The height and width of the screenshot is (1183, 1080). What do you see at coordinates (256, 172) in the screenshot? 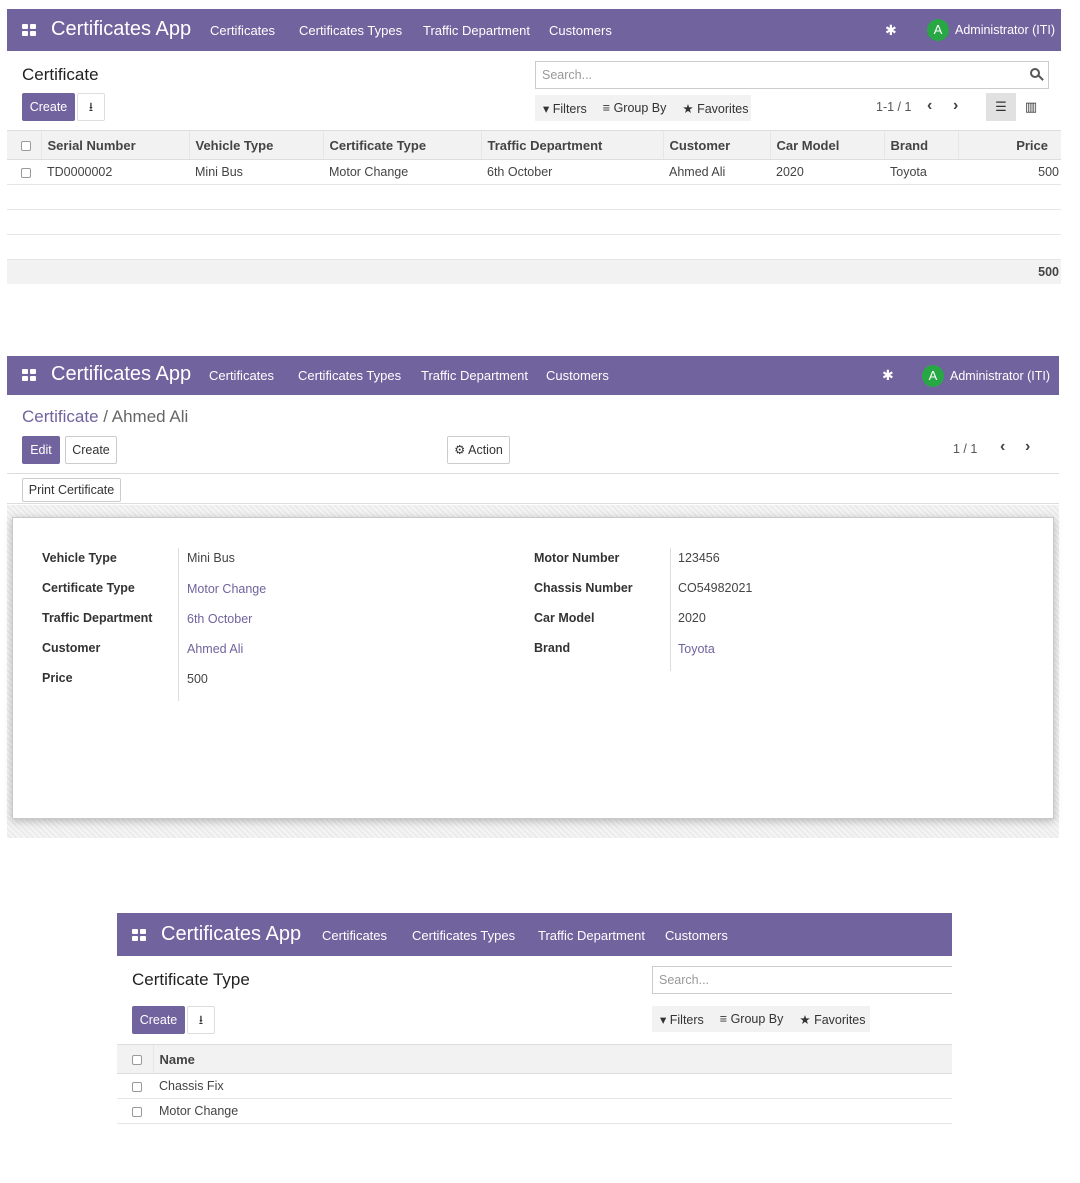
I see `cell-vehicle-type: Mini Bus` at bounding box center [256, 172].